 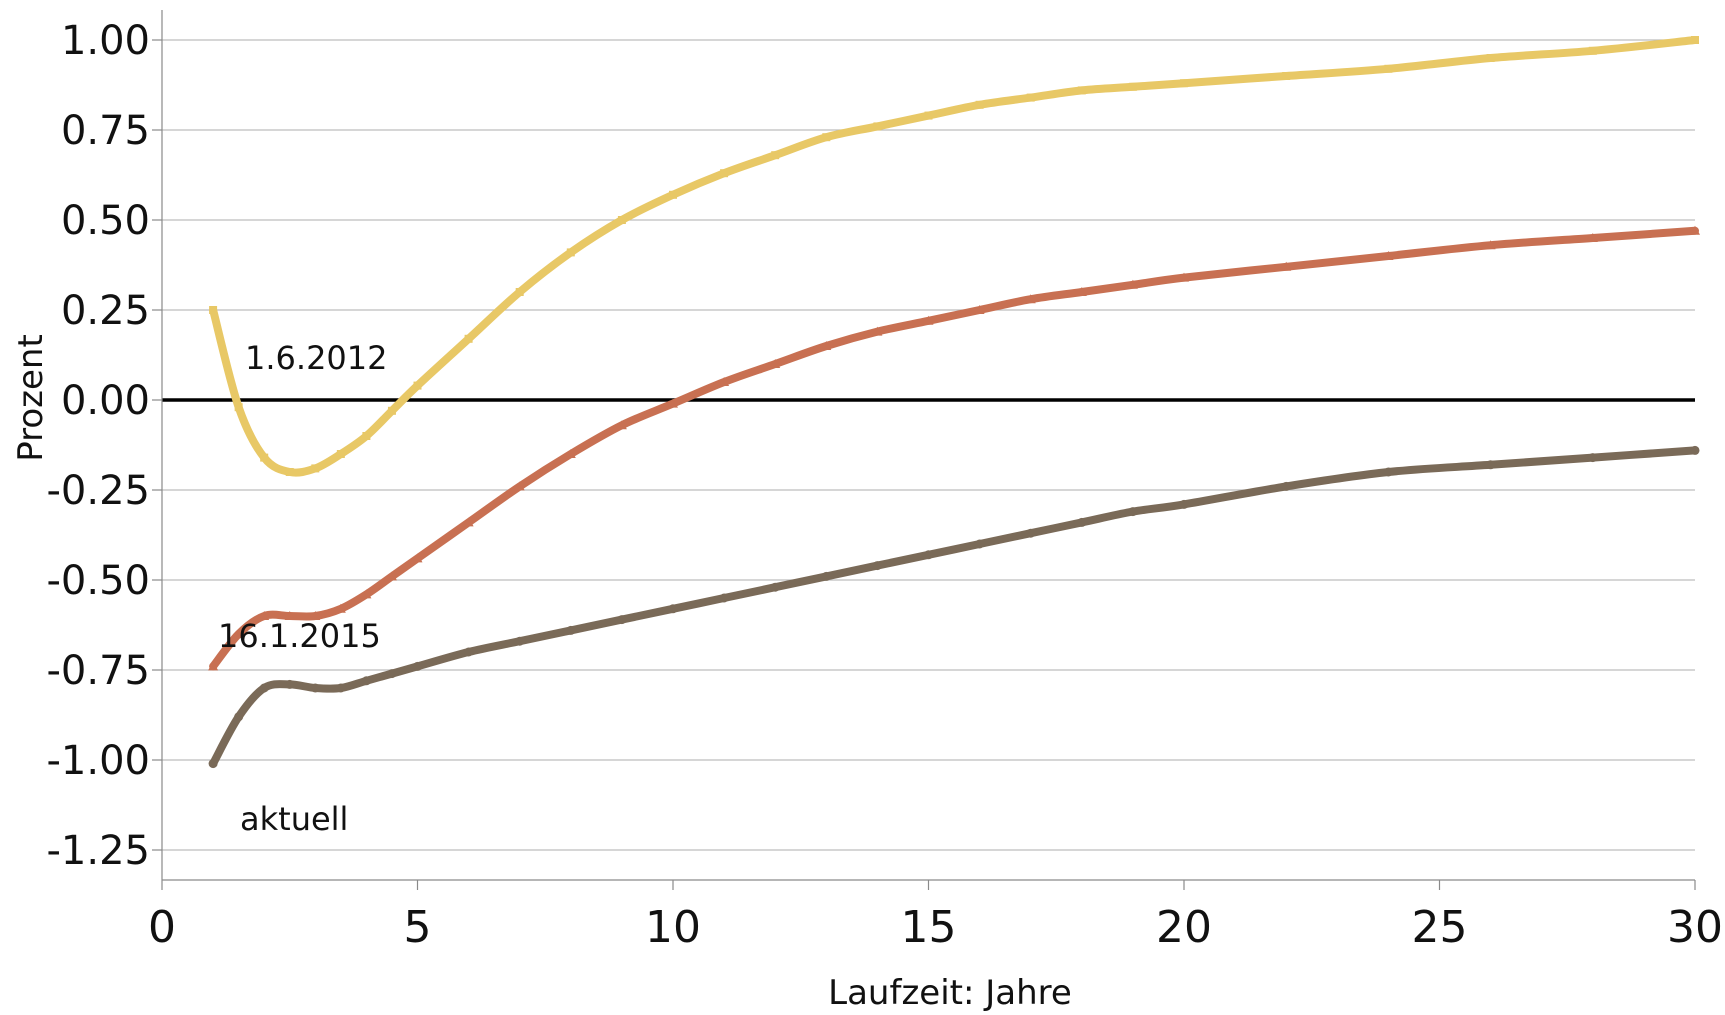 What do you see at coordinates (105, 41) in the screenshot?
I see `y-tick-label: 1.00` at bounding box center [105, 41].